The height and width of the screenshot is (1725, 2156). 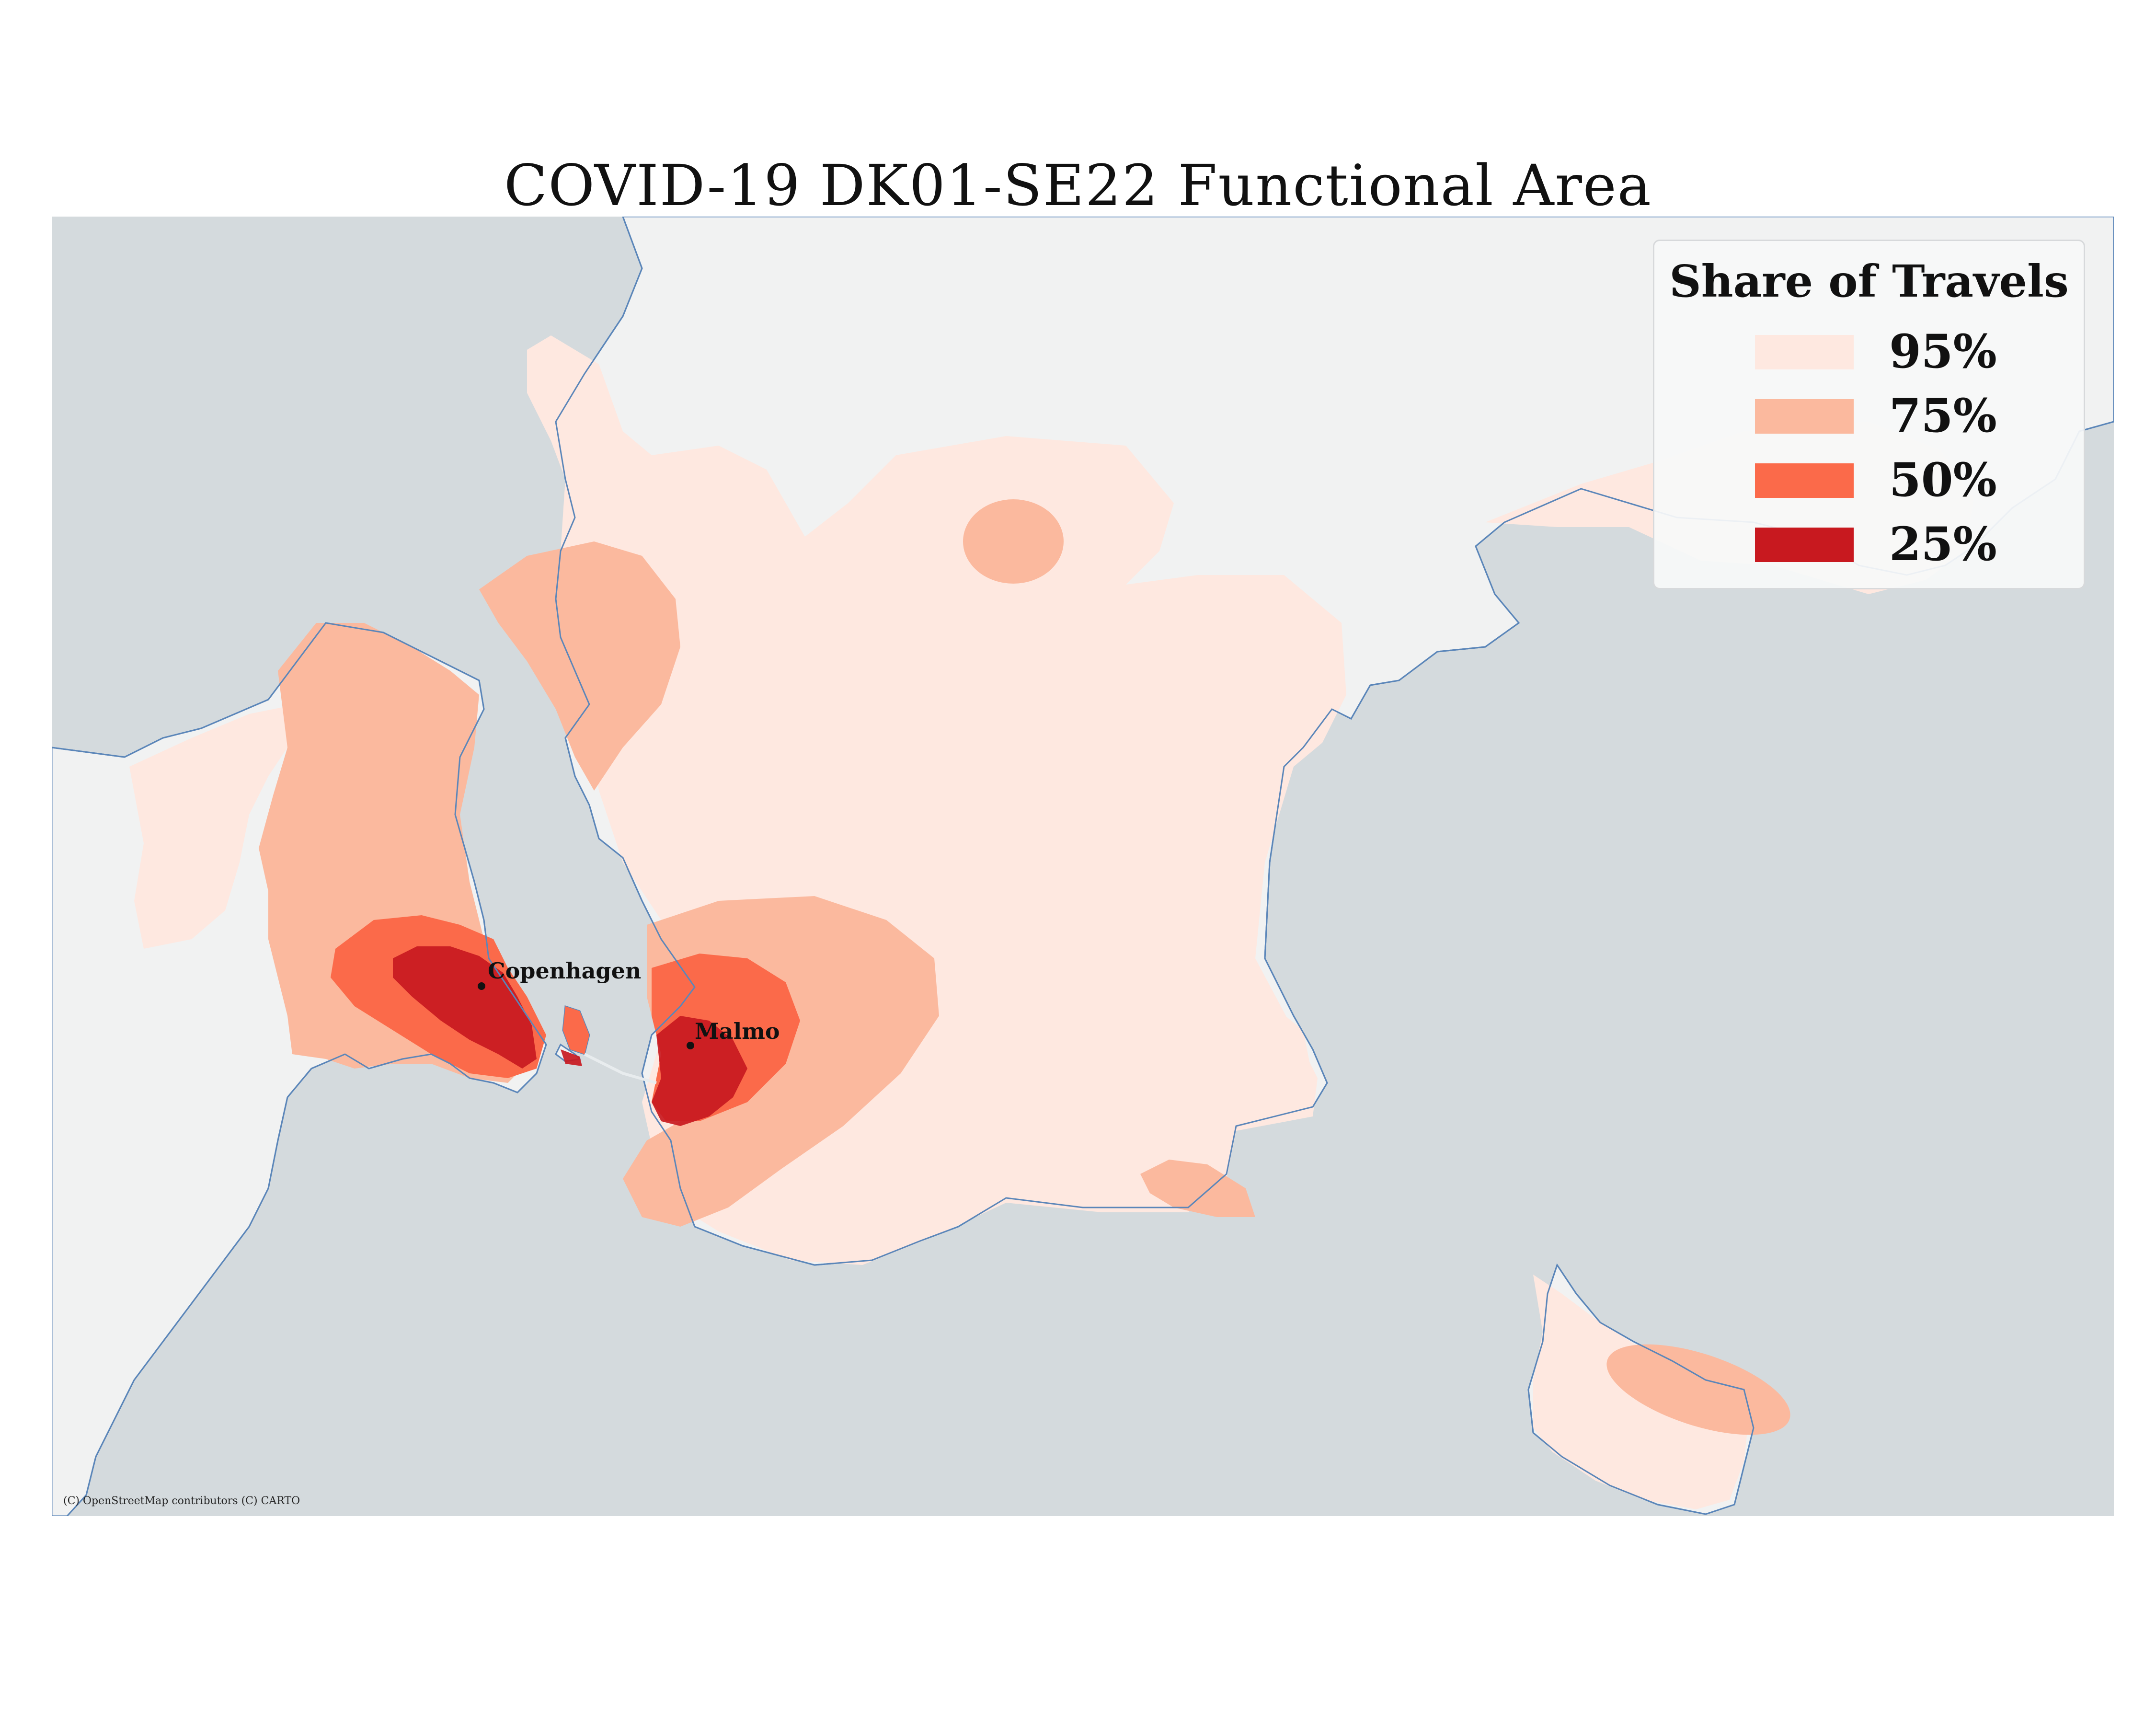 What do you see at coordinates (1869, 354) in the screenshot?
I see `legend-item: 95%` at bounding box center [1869, 354].